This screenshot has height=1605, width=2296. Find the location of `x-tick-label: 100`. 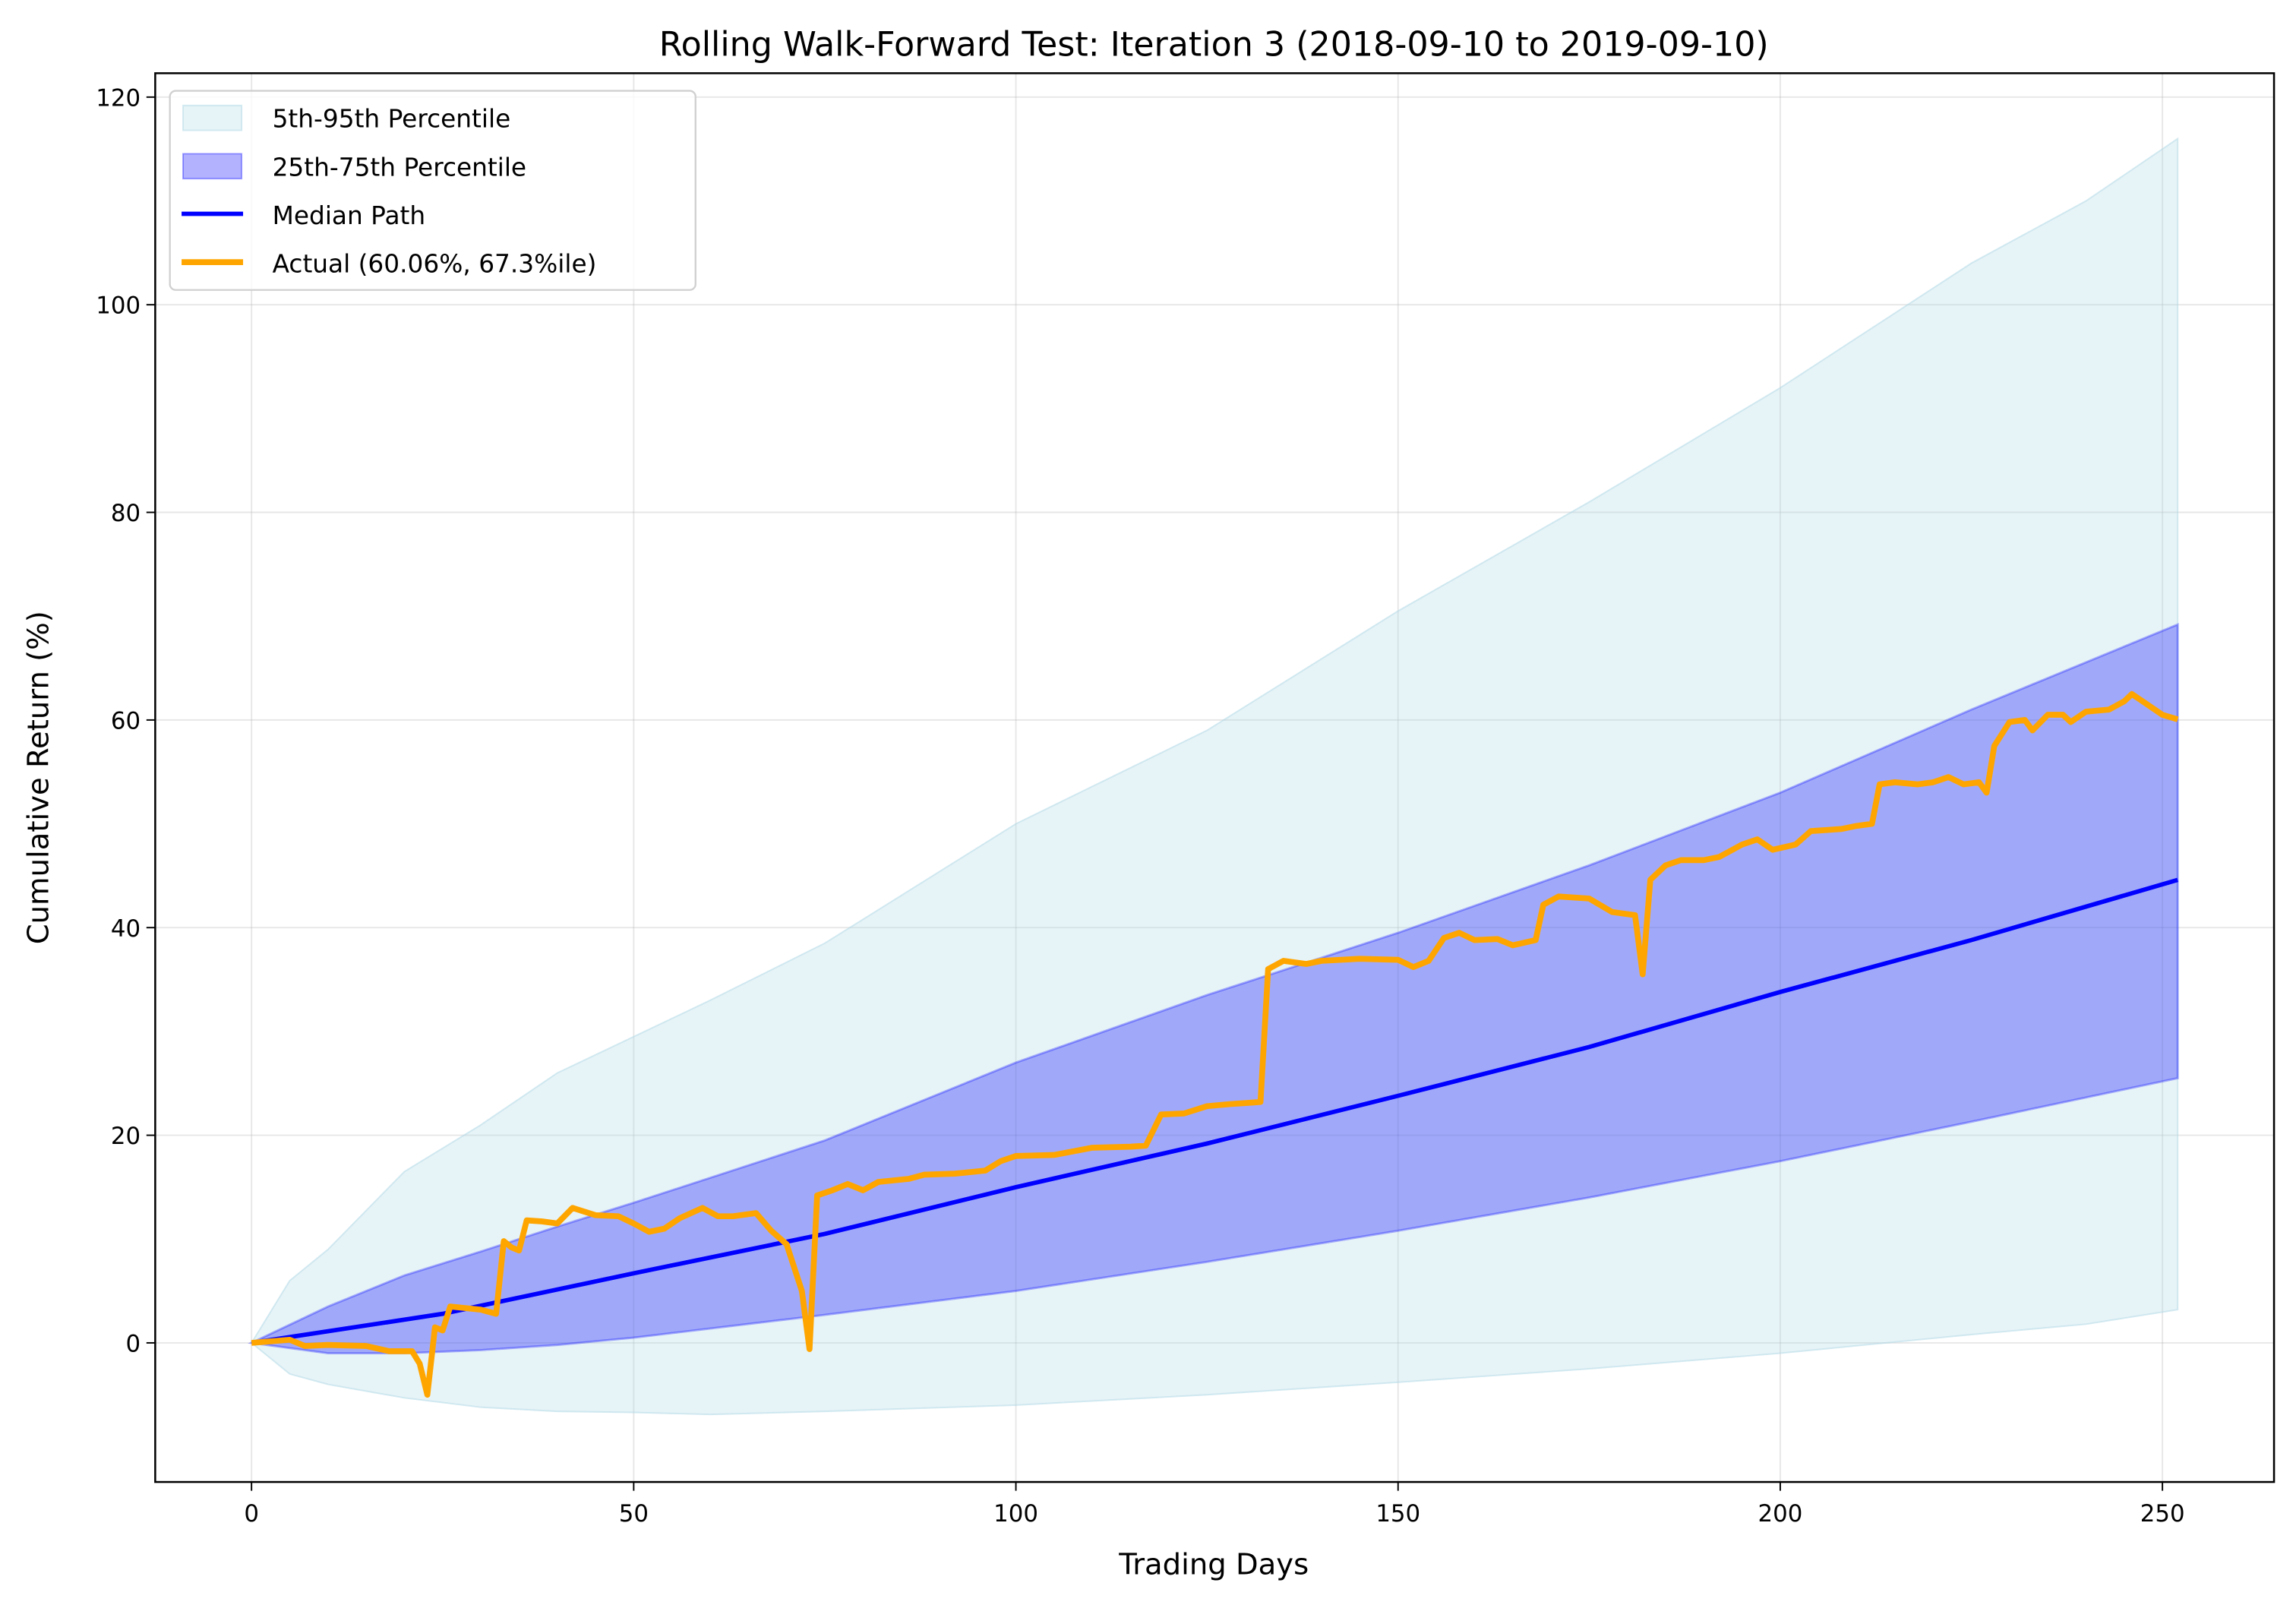

x-tick-label: 100 is located at coordinates (1015, 1514).